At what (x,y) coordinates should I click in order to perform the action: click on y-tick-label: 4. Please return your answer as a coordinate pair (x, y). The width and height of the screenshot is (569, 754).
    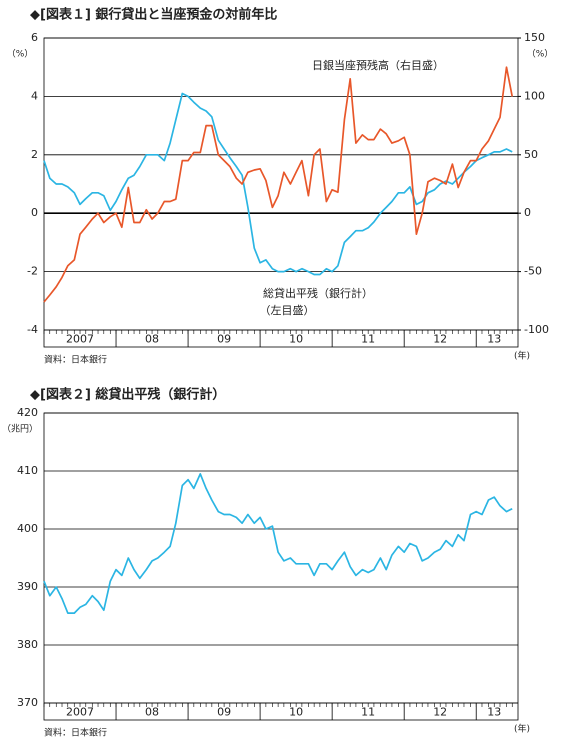
    Looking at the image, I should click on (34, 95).